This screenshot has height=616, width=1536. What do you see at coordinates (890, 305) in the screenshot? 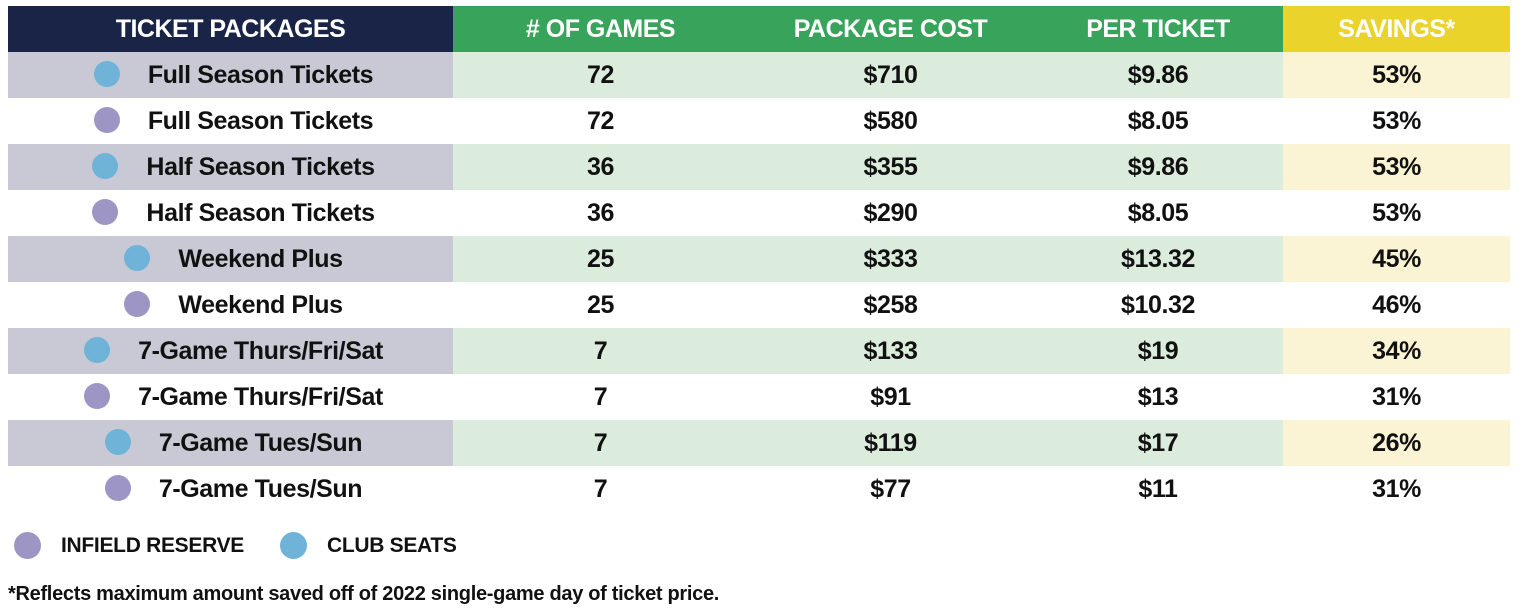
I see `package-cost-cell: $258` at bounding box center [890, 305].